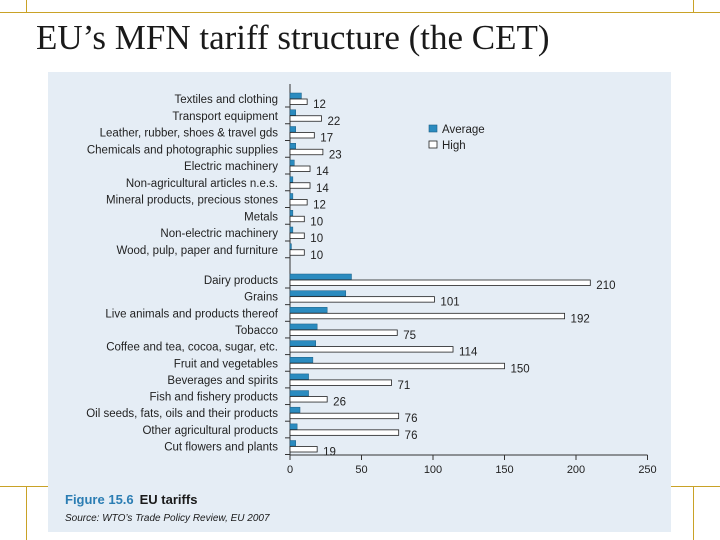  Describe the element at coordinates (605, 286) in the screenshot. I see `high-value-label: 210` at that location.